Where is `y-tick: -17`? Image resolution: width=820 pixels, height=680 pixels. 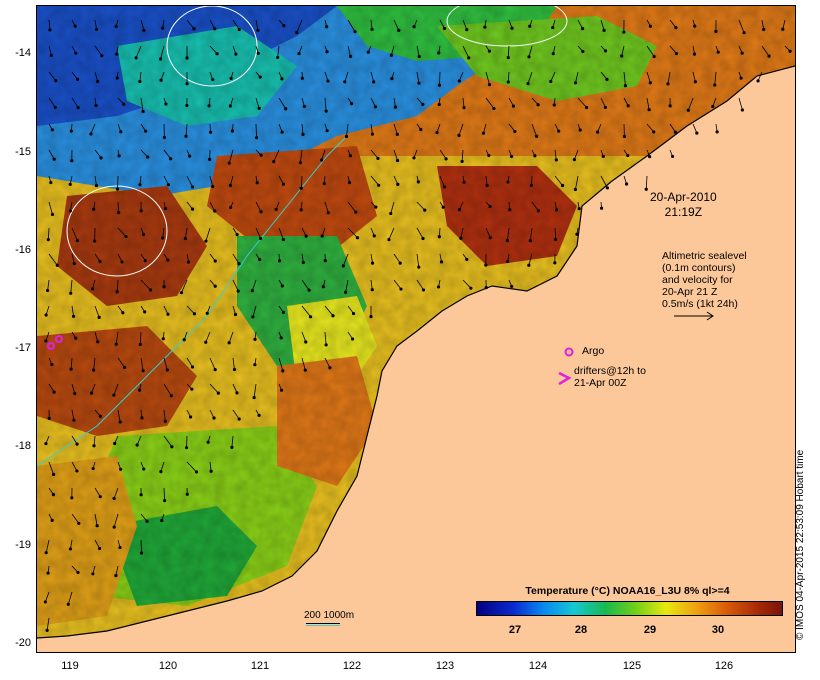 y-tick: -17 is located at coordinates (23, 348).